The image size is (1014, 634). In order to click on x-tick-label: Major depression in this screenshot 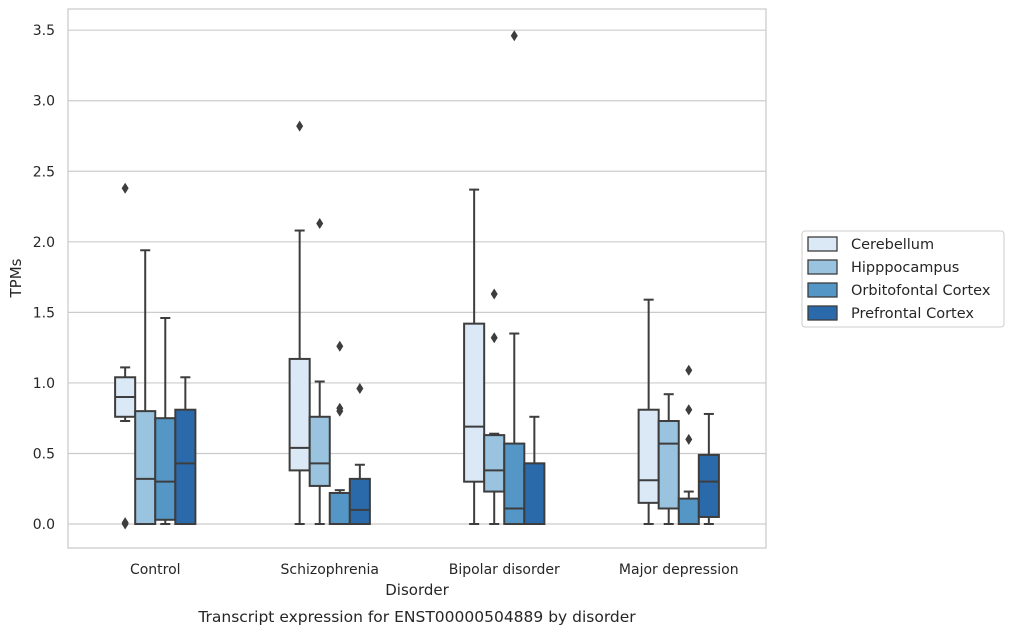, I will do `click(679, 570)`.